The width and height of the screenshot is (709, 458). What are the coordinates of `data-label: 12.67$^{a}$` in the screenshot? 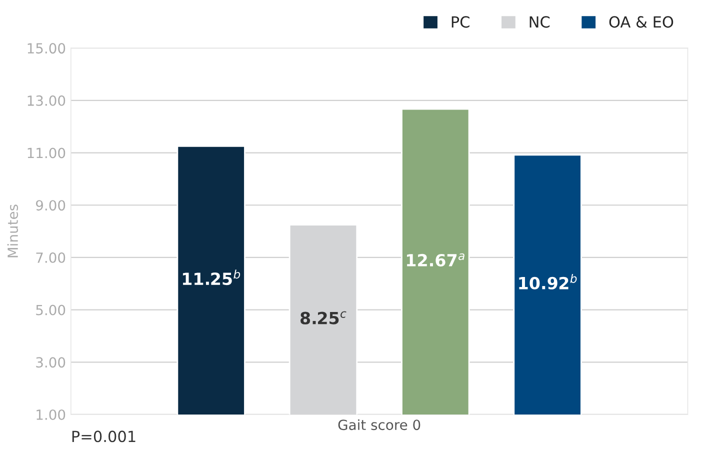 It's located at (435, 260).